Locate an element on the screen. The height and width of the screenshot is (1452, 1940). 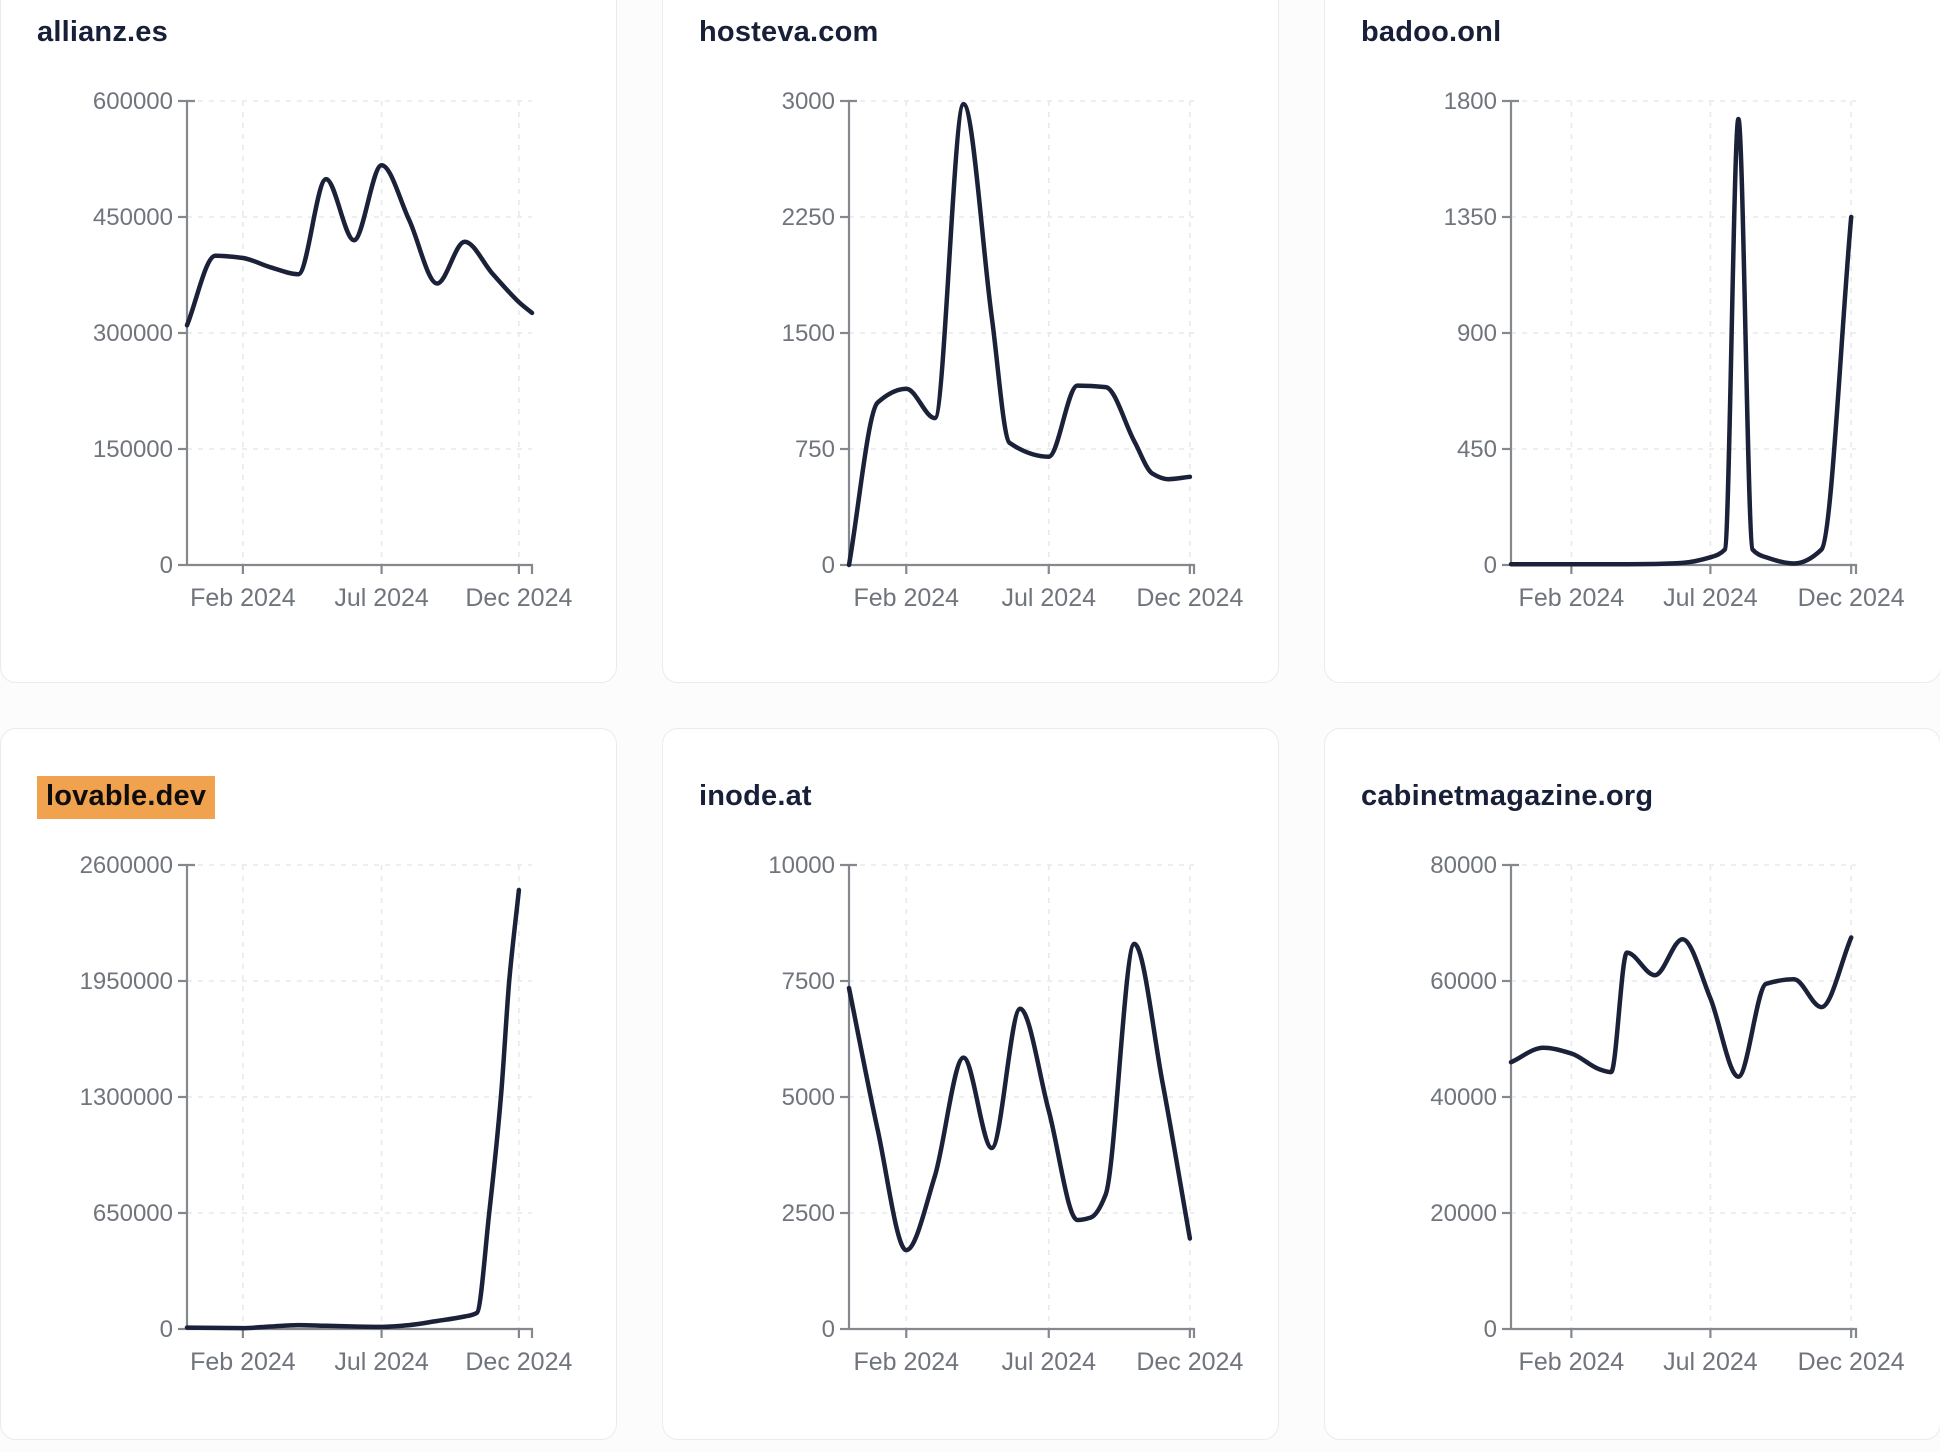
y-tick-label: 80000 is located at coordinates (1463, 865).